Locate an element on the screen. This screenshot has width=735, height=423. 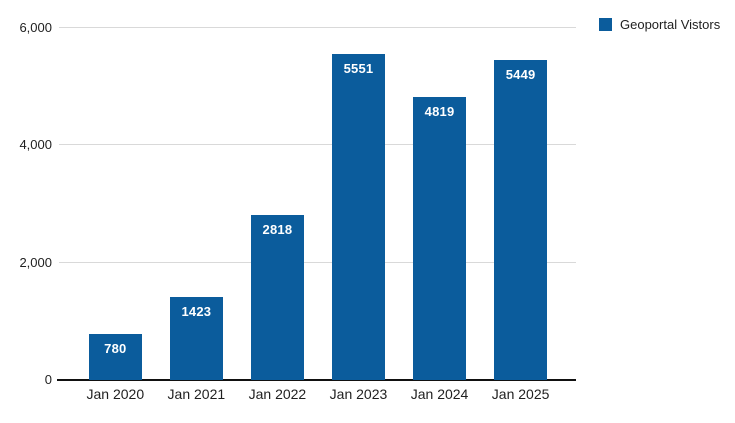
bar: 4819 is located at coordinates (440, 238).